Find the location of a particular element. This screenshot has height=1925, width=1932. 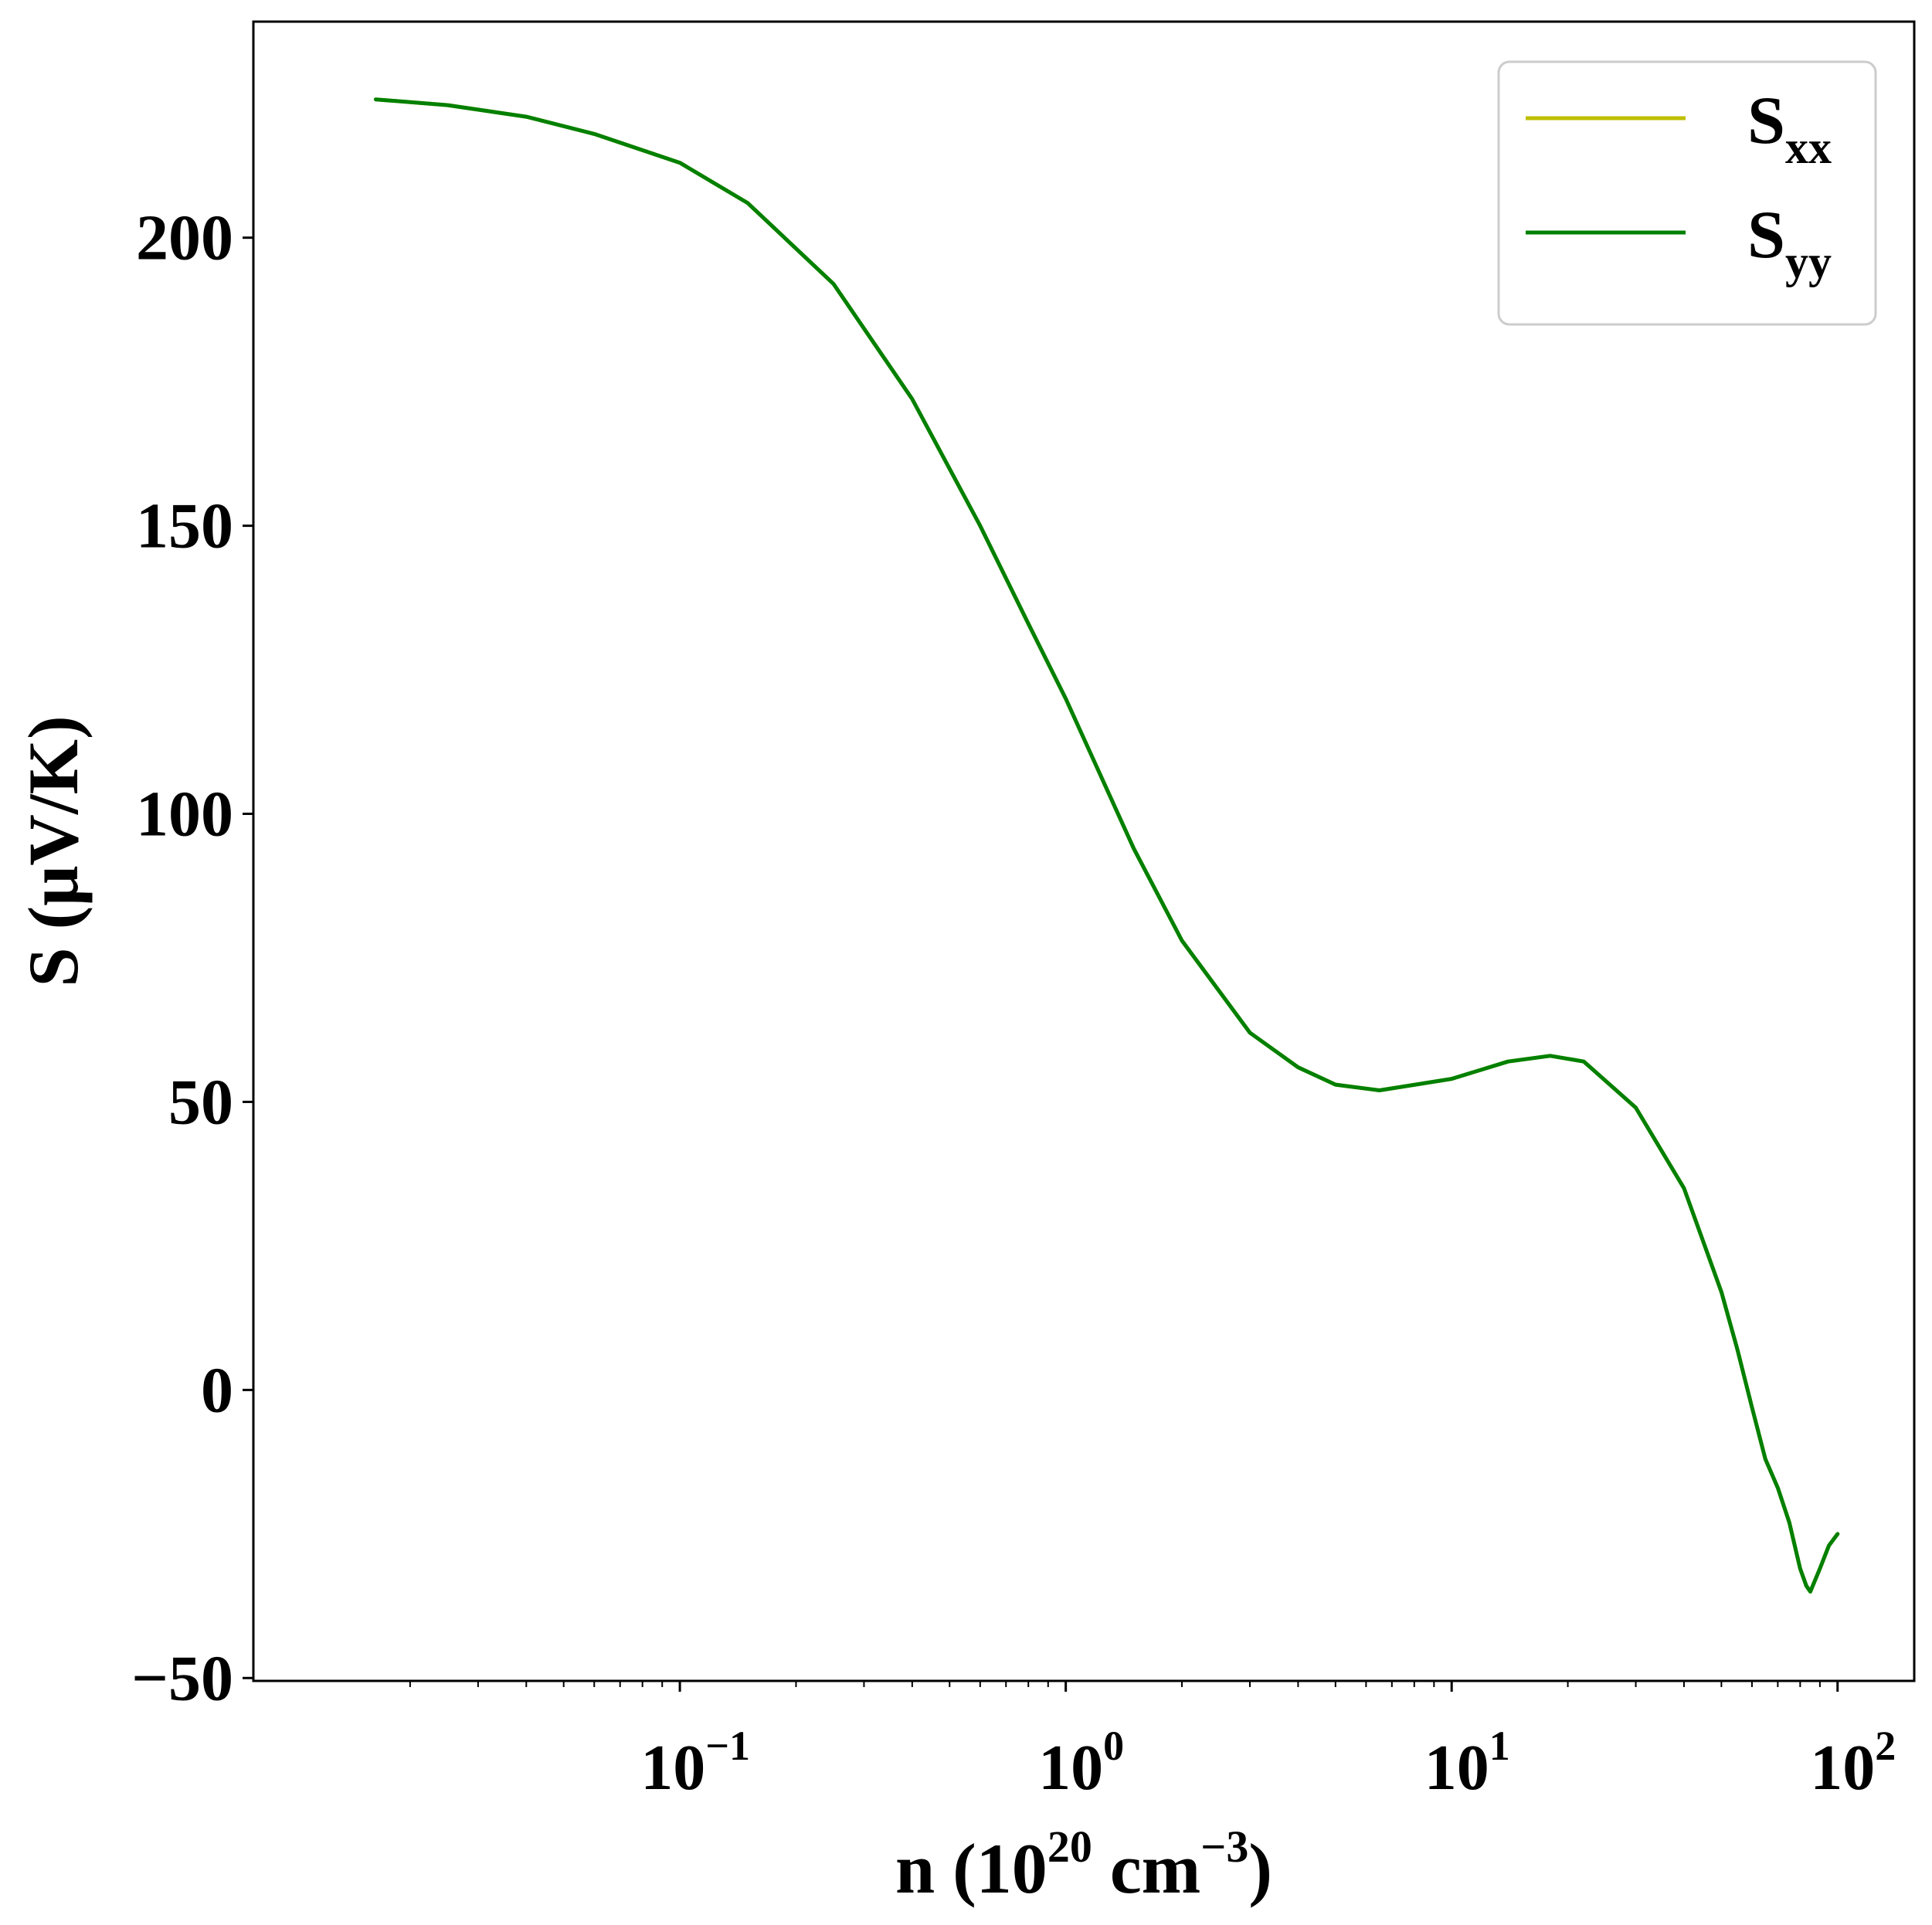

x-tick-label: 10¹ is located at coordinates (1467, 1763).